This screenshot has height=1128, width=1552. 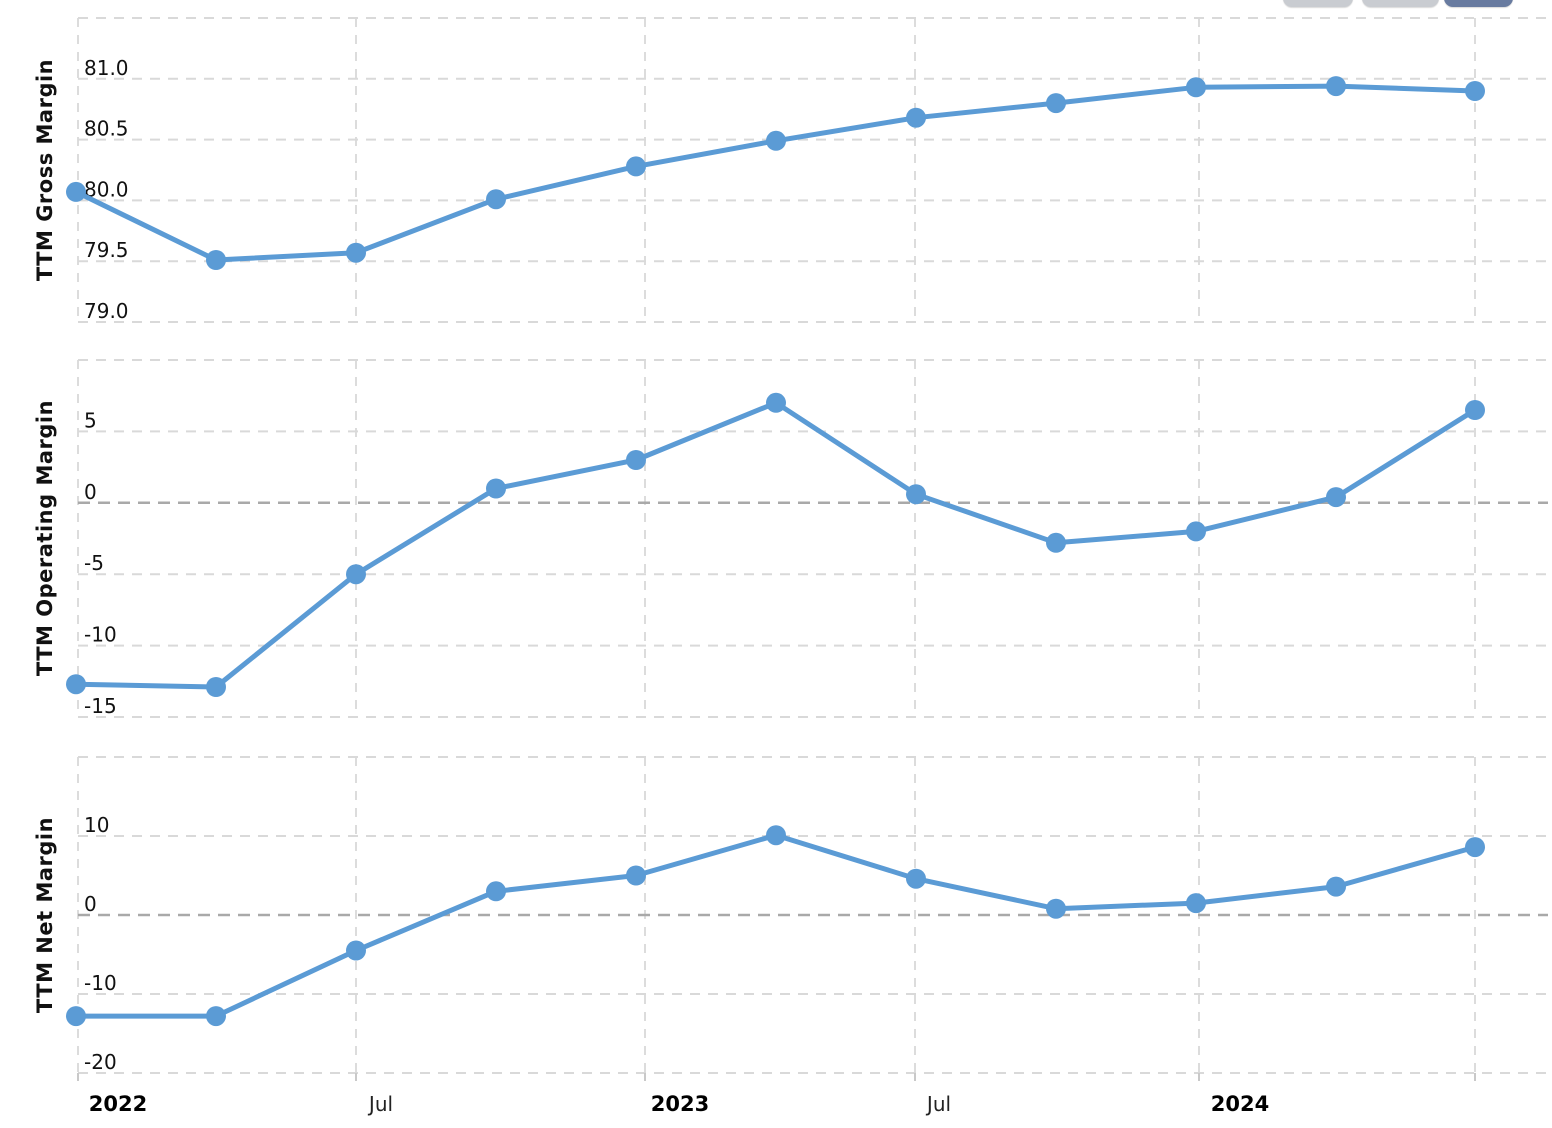 I want to click on series-line, so click(x=775, y=173).